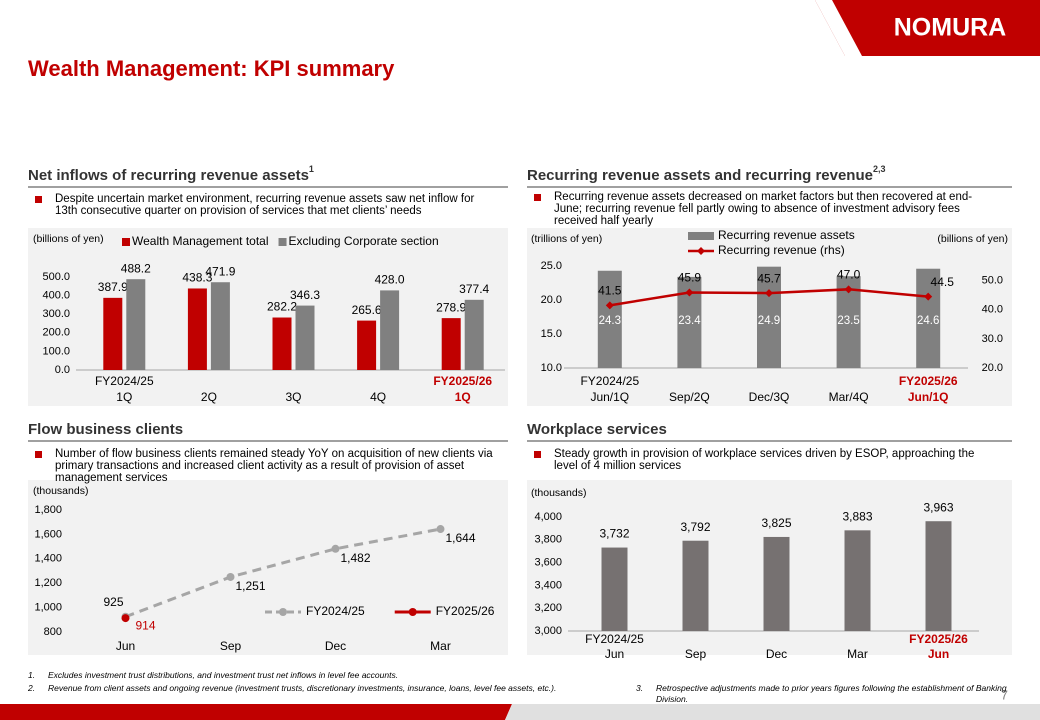 Image resolution: width=1040 pixels, height=720 pixels. I want to click on value-label: 3,732, so click(614, 534).